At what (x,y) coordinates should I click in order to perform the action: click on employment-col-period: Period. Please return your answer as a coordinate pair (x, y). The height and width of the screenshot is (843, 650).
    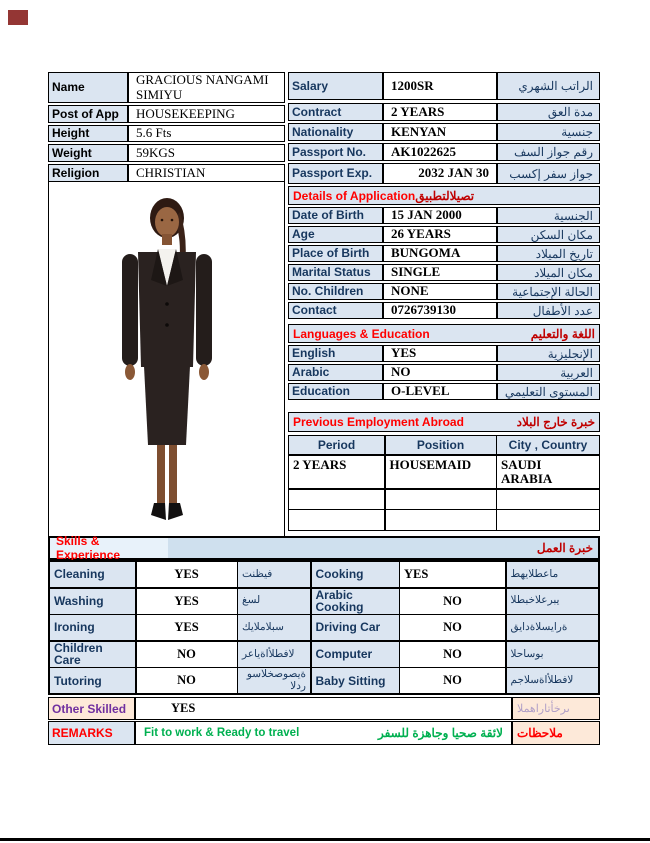
    Looking at the image, I should click on (336, 445).